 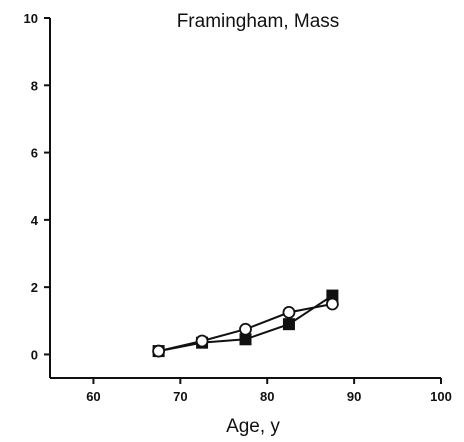 I want to click on chart-title: Framingham, Mass, so click(x=258, y=21).